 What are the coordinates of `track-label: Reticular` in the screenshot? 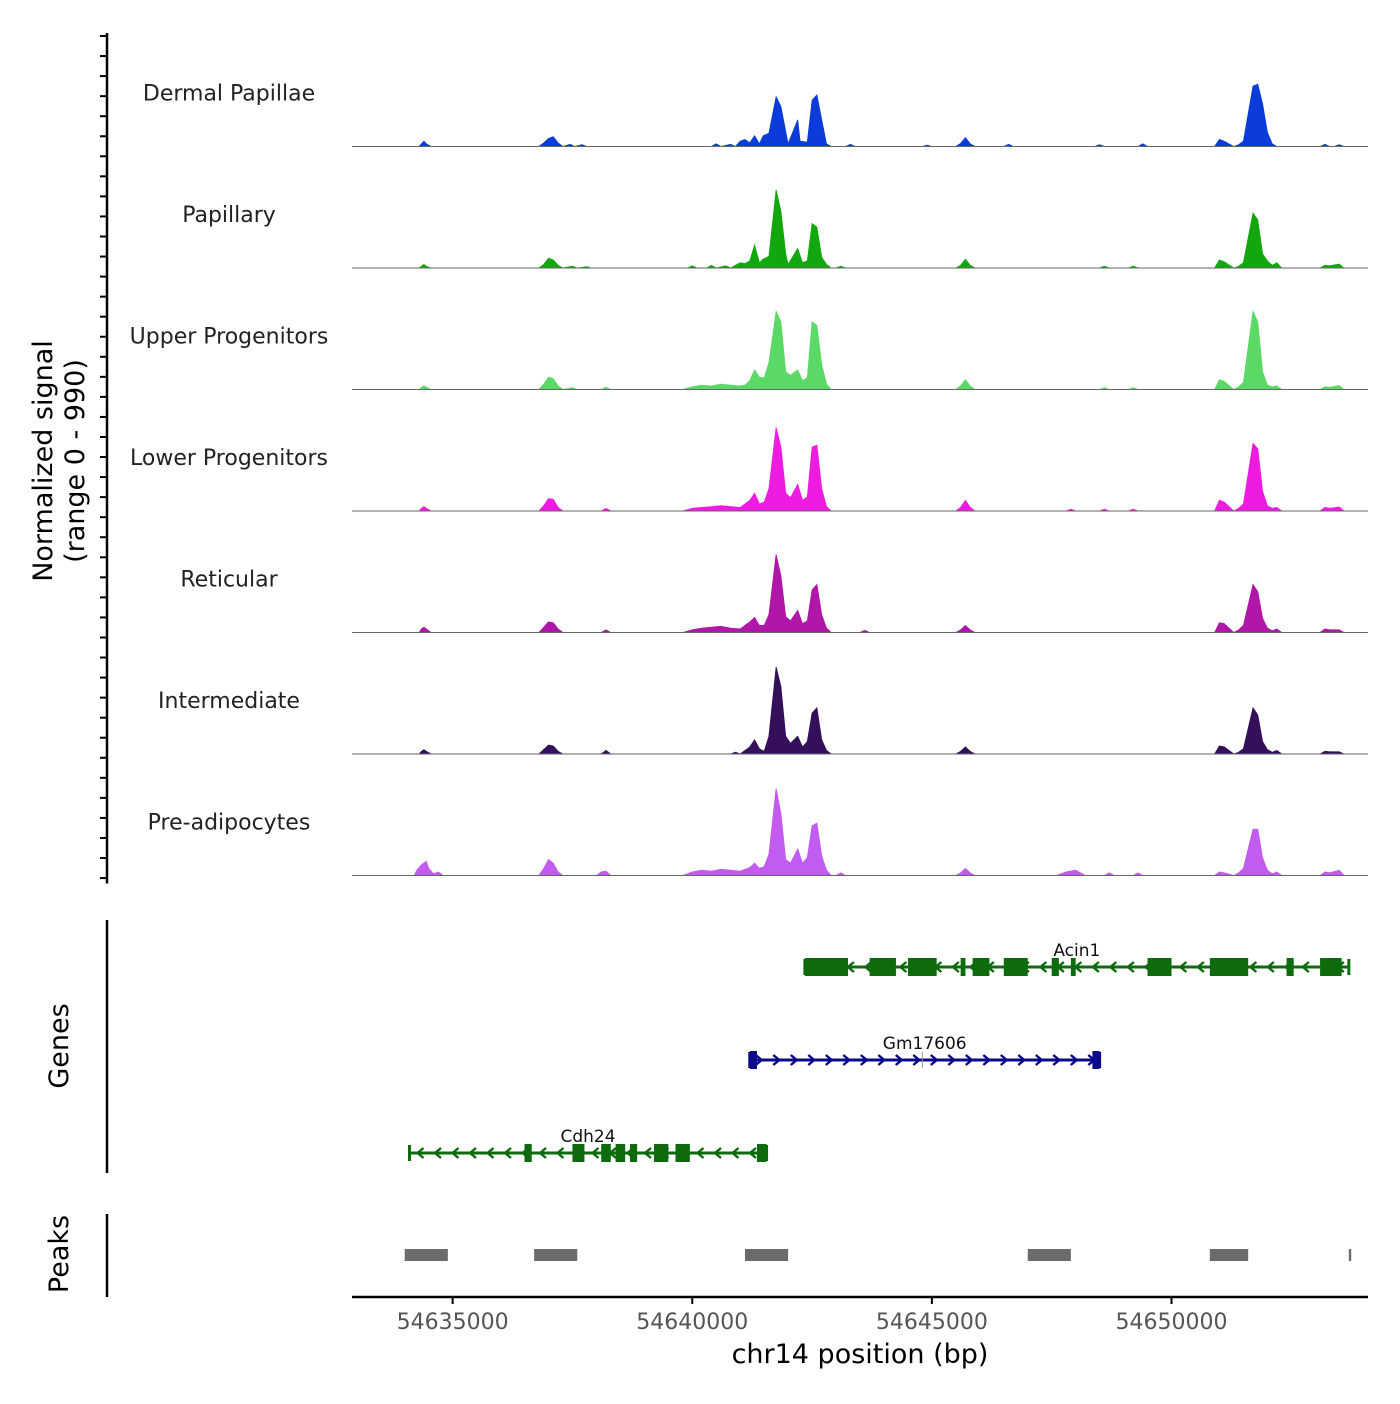 It's located at (229, 580).